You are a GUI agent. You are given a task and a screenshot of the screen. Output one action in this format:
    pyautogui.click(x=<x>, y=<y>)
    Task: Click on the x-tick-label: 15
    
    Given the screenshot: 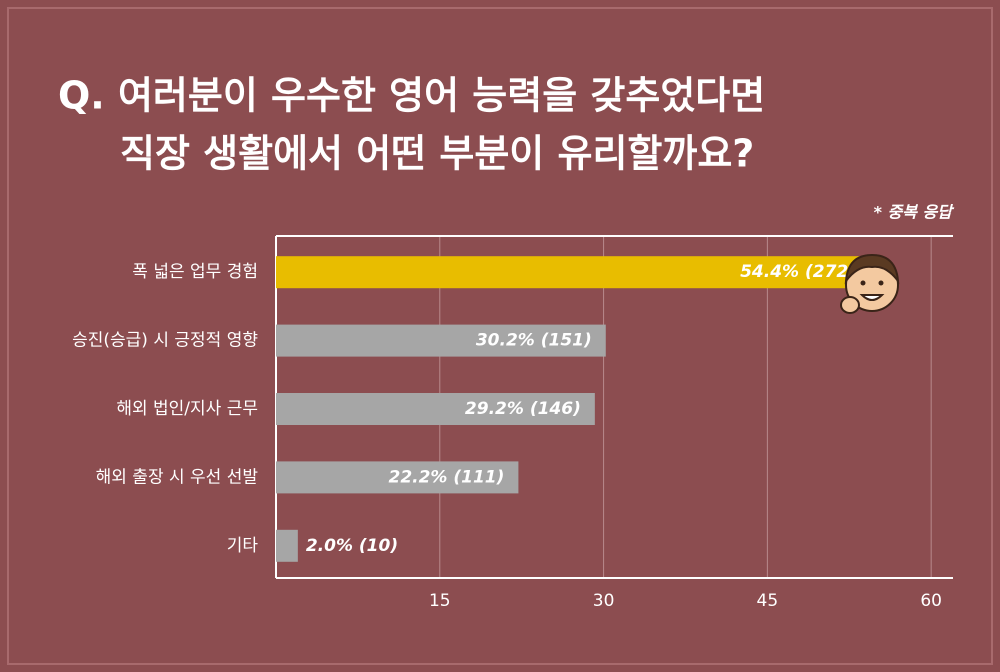 What is the action you would take?
    pyautogui.click(x=440, y=601)
    